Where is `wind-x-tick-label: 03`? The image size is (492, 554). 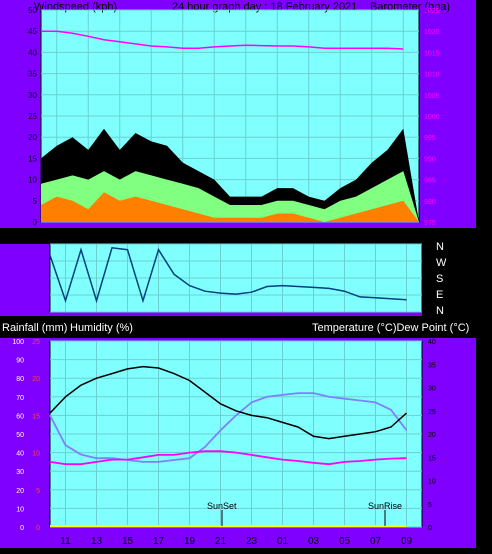 wind-x-tick-label: 03 is located at coordinates (309, 233).